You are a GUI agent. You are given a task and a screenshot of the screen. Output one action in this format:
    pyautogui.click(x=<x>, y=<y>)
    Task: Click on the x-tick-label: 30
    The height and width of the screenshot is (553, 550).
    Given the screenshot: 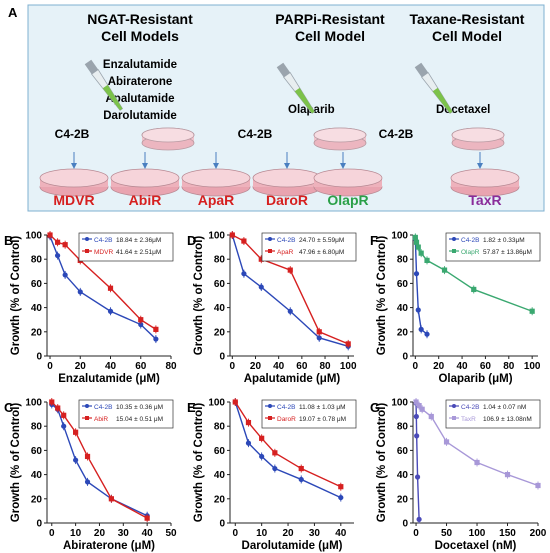 What is the action you would take?
    pyautogui.click(x=315, y=533)
    